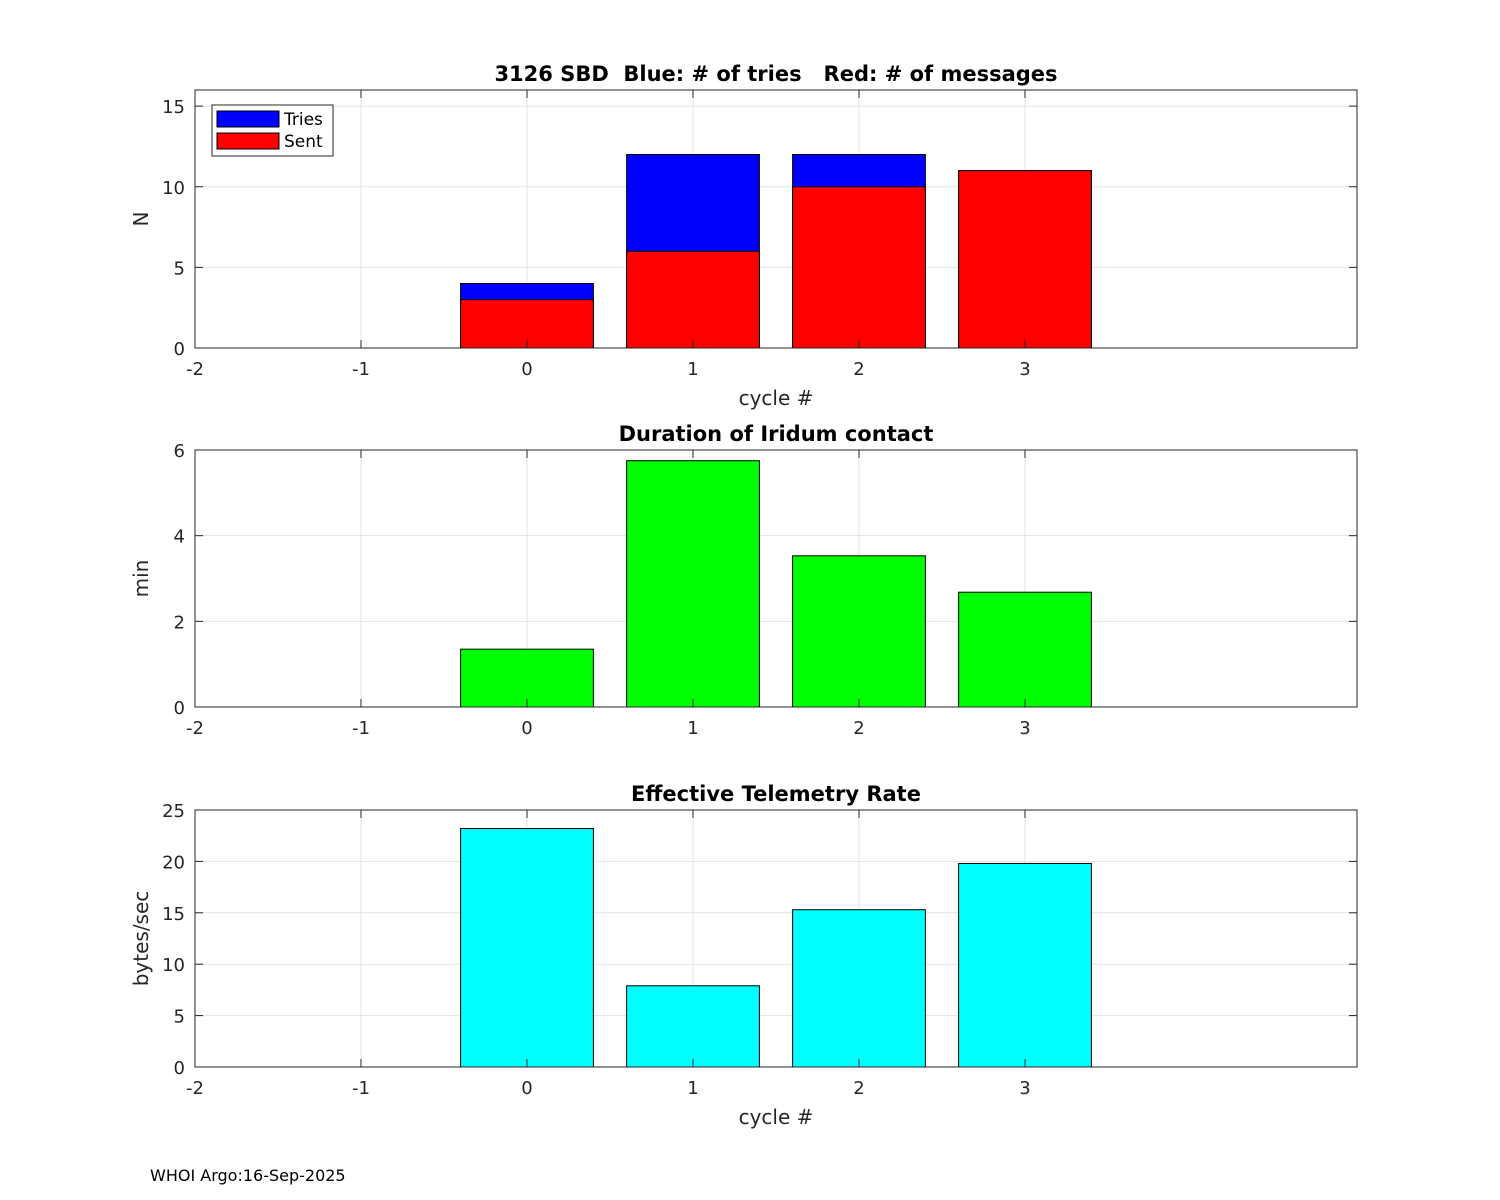 The height and width of the screenshot is (1200, 1500). I want to click on legend-label-sent: Sent, so click(303, 142).